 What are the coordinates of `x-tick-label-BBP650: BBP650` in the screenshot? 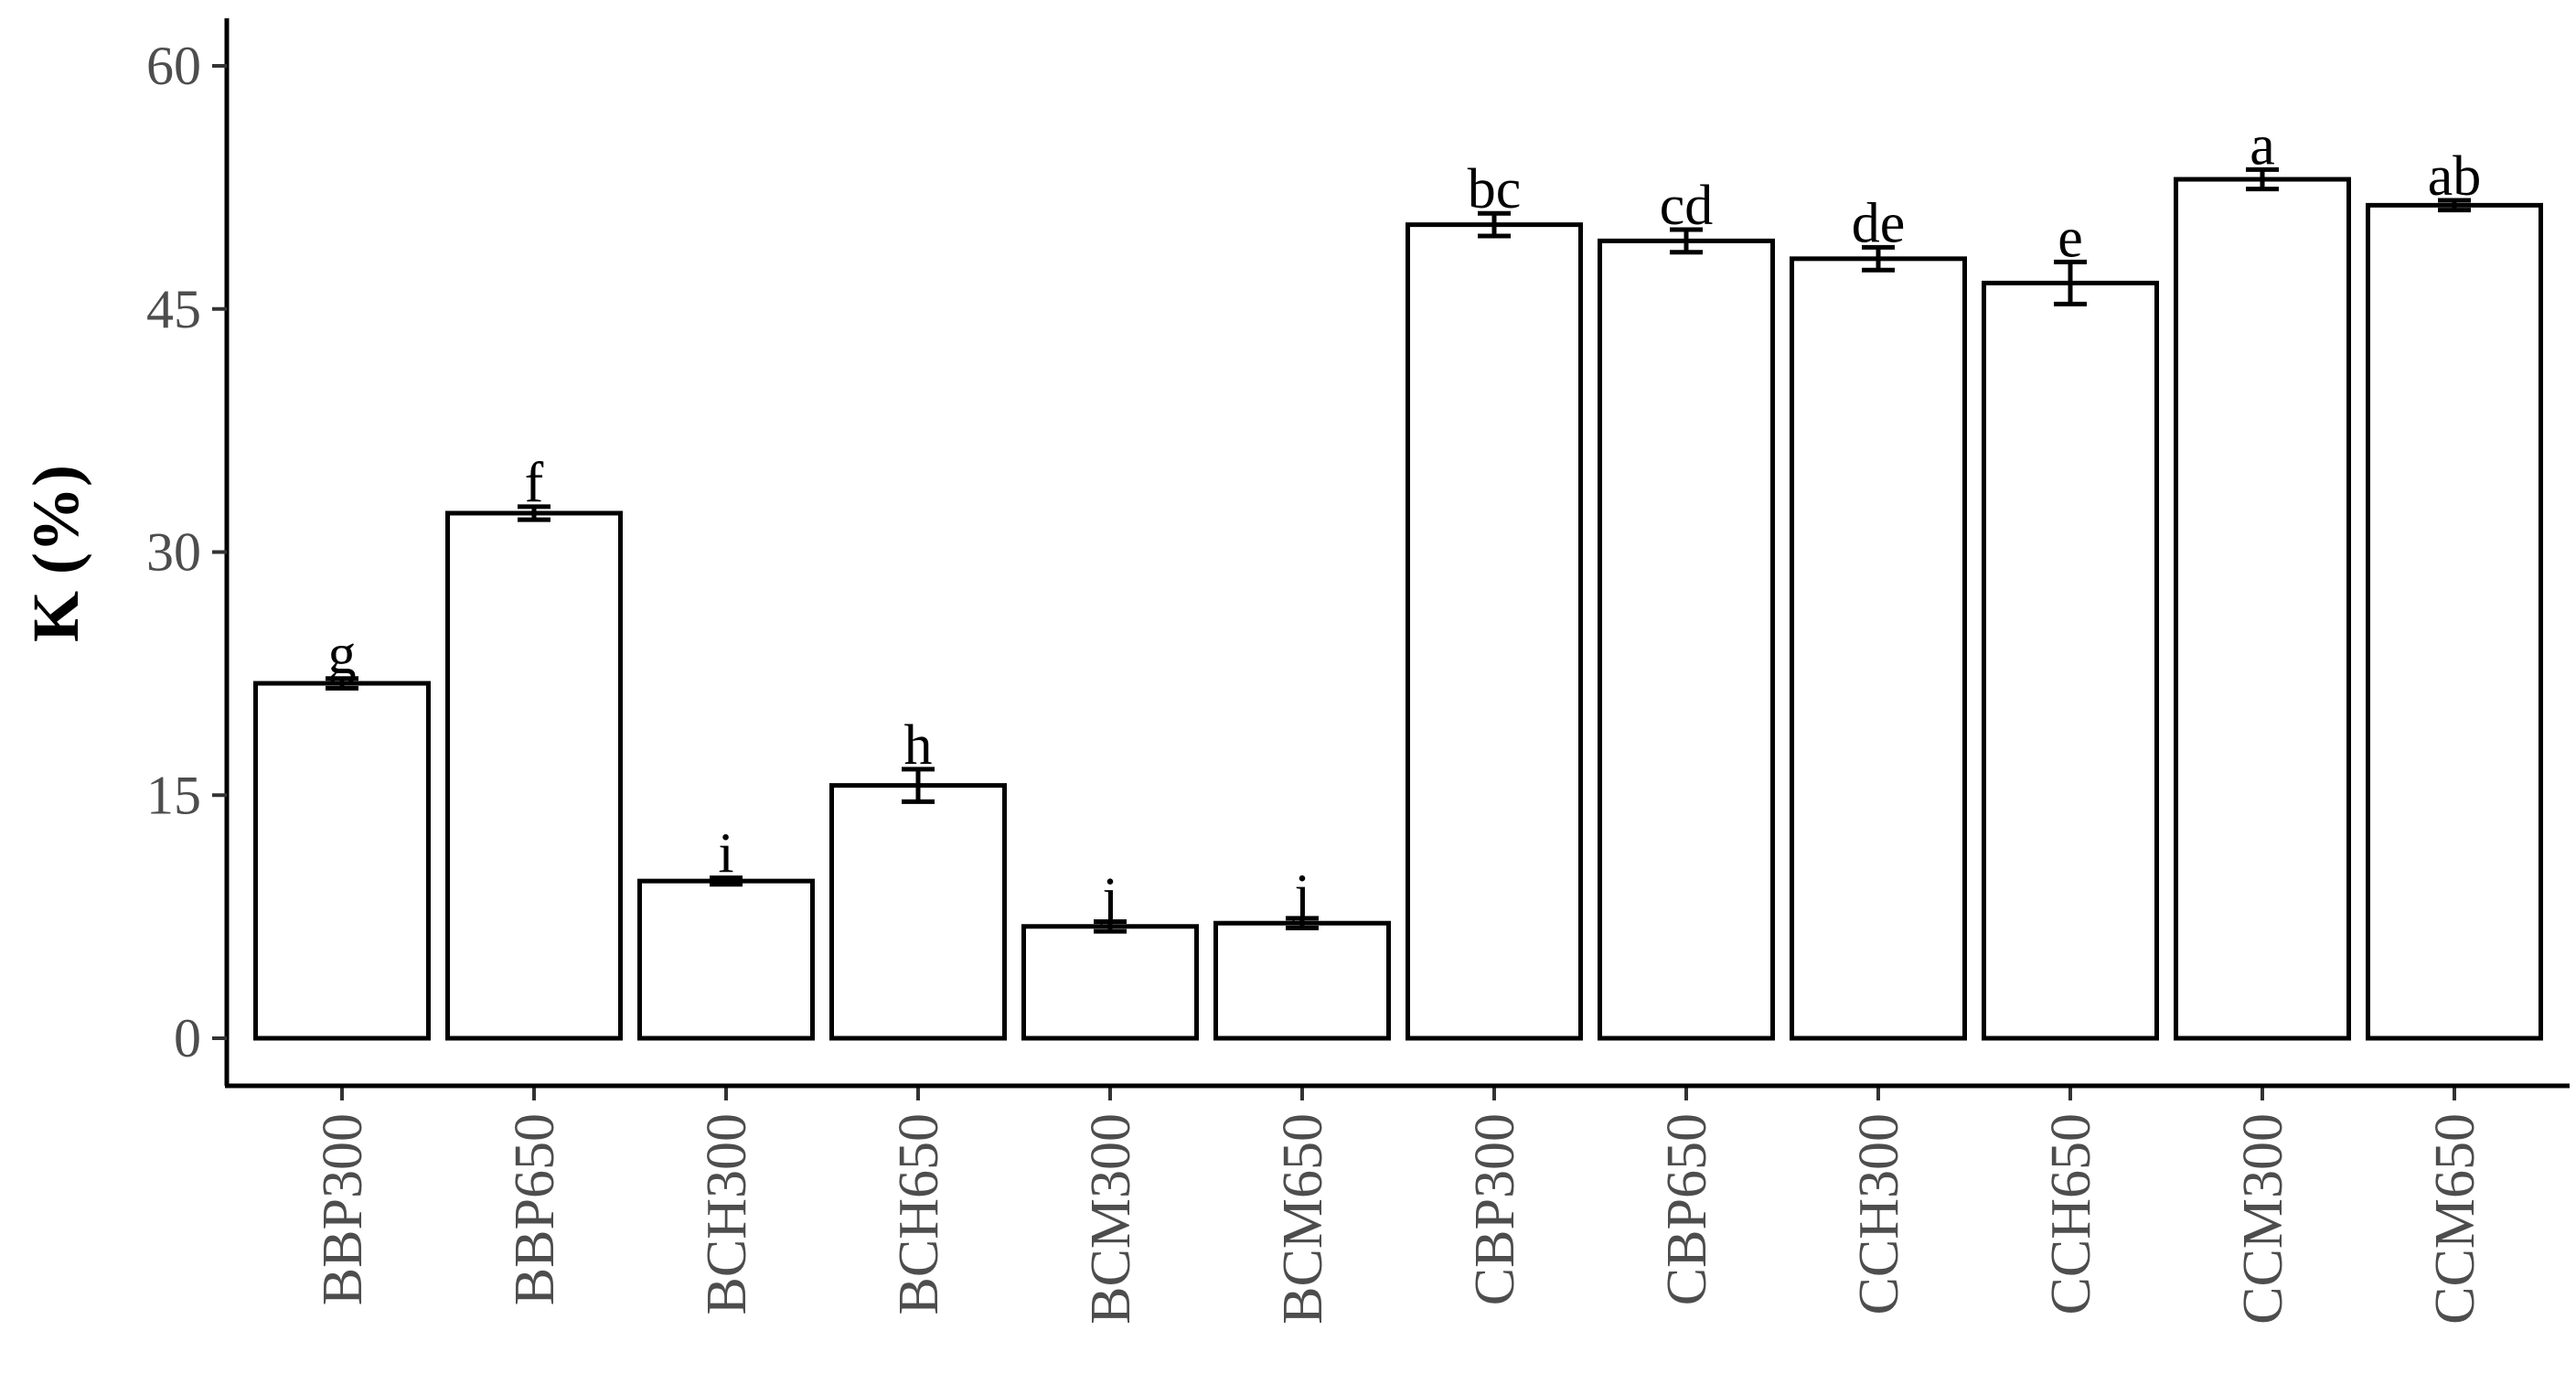 It's located at (535, 1209).